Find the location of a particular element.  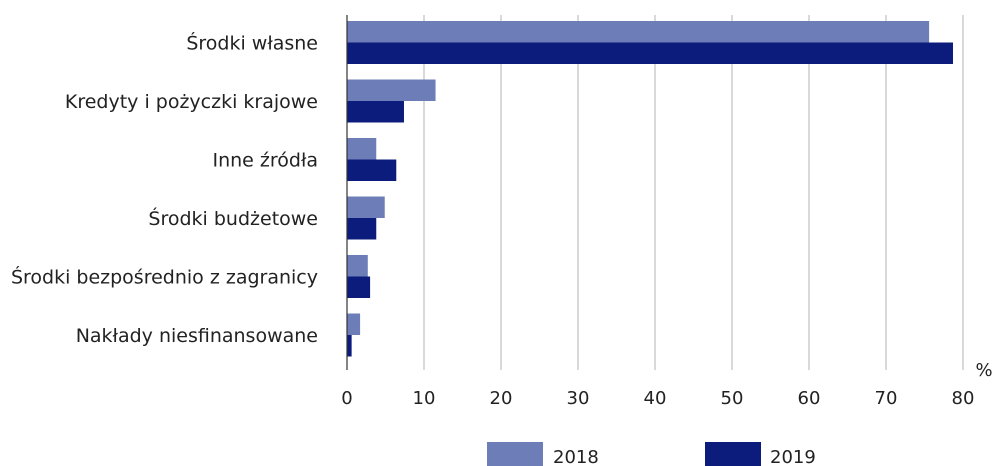

x-axis-unit-label: % is located at coordinates (983, 370).